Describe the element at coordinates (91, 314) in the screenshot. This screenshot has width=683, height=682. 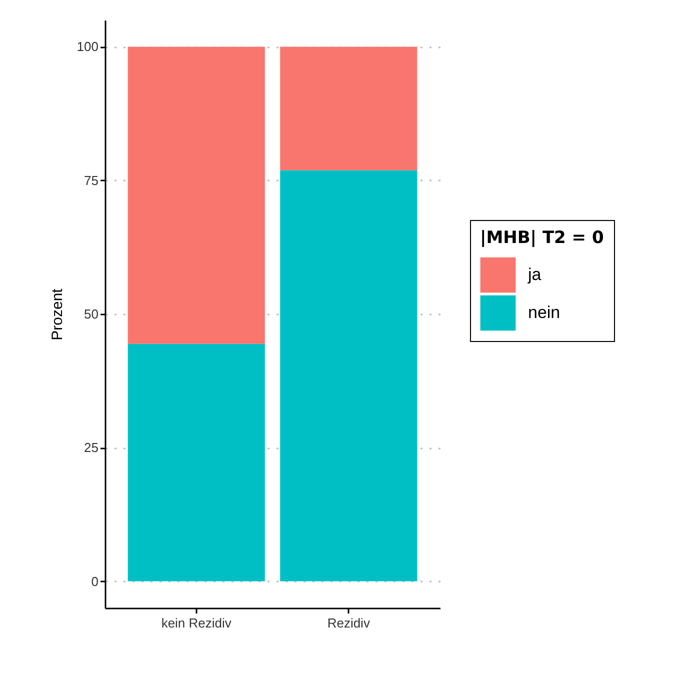
I see `y-tick-label: 50` at that location.